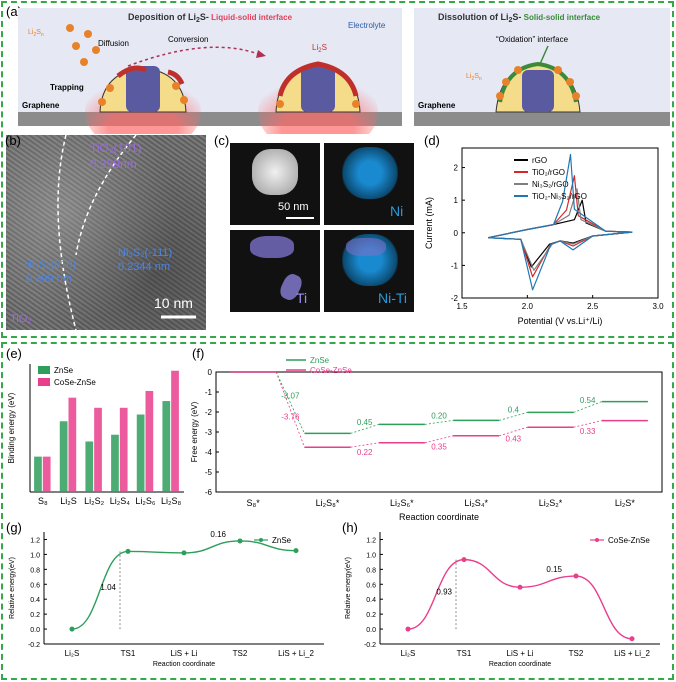  I want to click on e-ylabel: Binding energy (eV), so click(11, 427).